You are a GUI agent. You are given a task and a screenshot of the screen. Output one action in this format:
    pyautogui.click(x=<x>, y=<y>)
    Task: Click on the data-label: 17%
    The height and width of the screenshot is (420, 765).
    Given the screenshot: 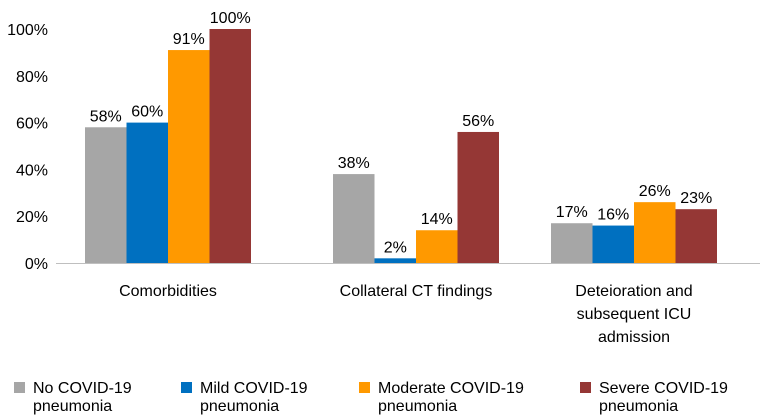 What is the action you would take?
    pyautogui.click(x=572, y=212)
    